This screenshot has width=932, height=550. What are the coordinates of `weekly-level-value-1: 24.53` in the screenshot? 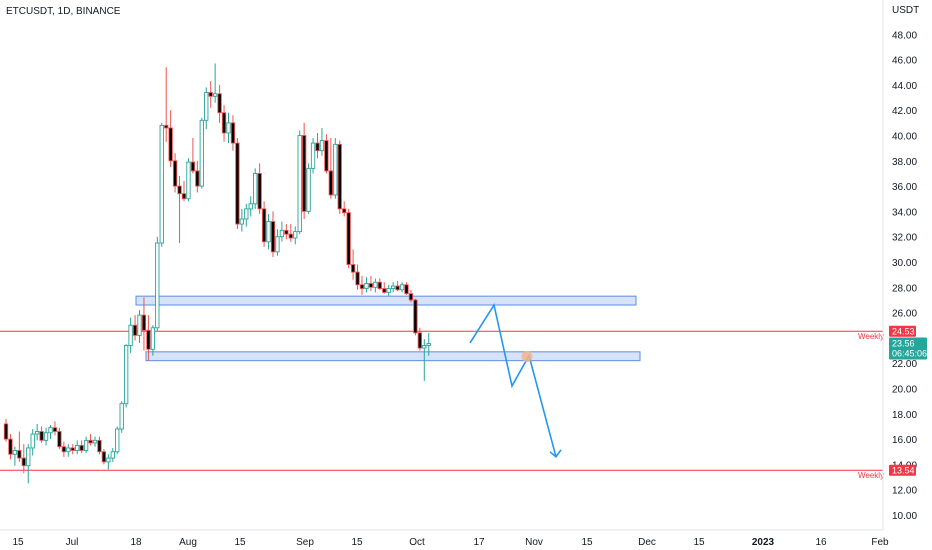 It's located at (903, 332).